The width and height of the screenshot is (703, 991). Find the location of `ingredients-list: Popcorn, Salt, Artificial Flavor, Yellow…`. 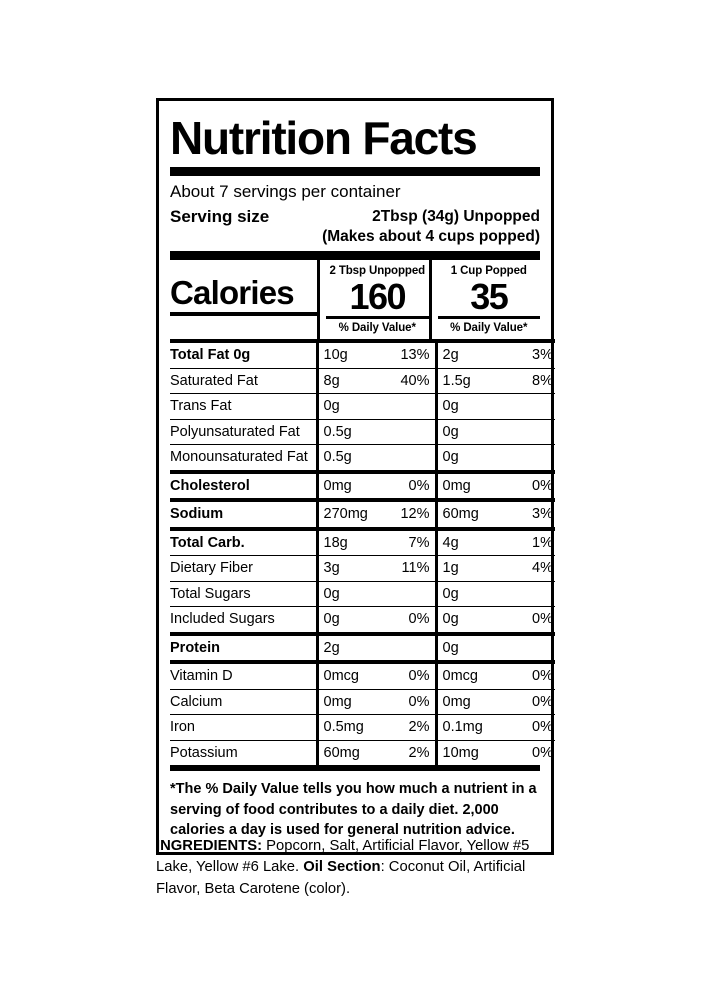

ingredients-list: Popcorn, Salt, Artificial Flavor, Yellow… is located at coordinates (343, 857).